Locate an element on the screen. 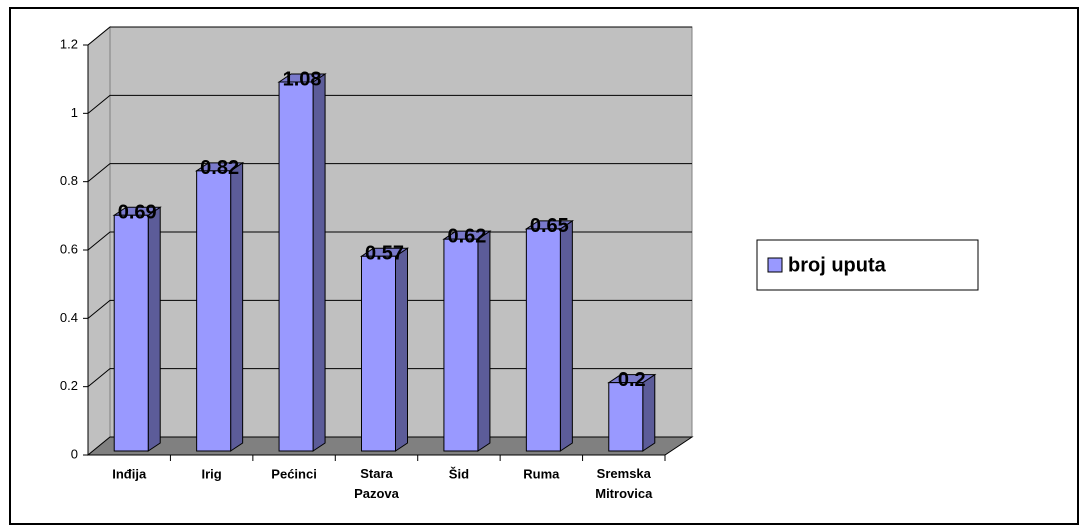  y-tick-label: 1.2 is located at coordinates (69, 43).